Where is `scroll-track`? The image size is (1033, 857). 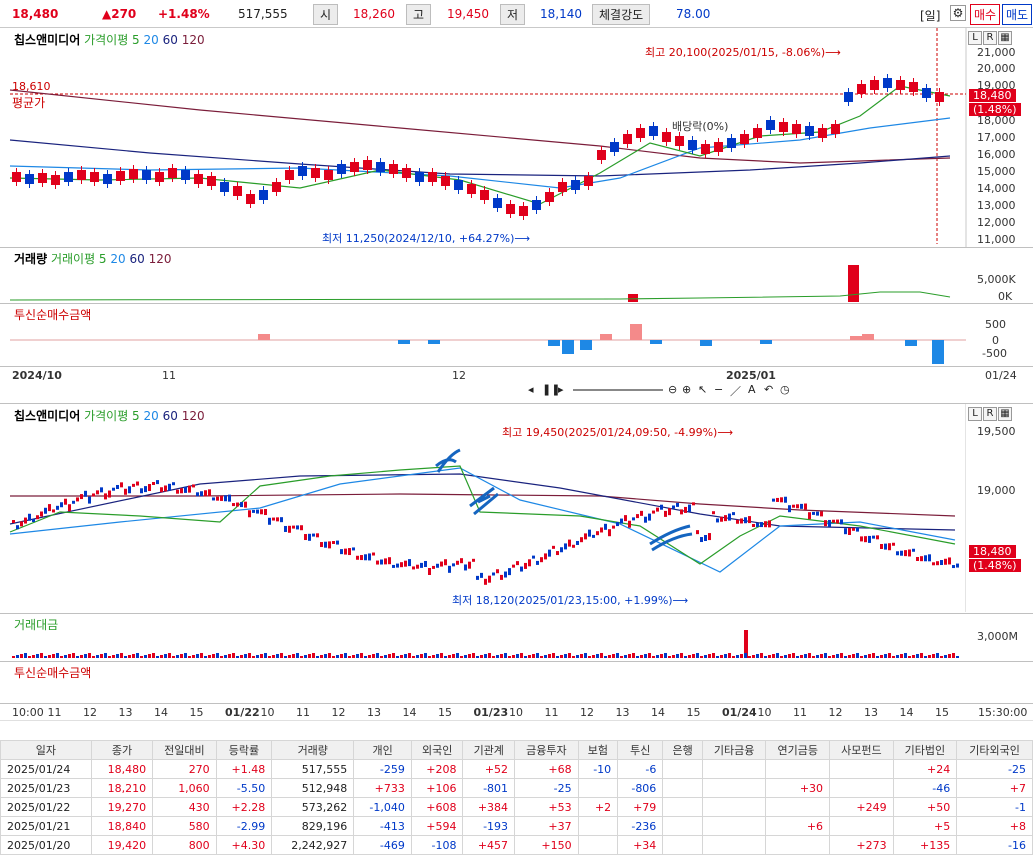 scroll-track is located at coordinates (618, 390).